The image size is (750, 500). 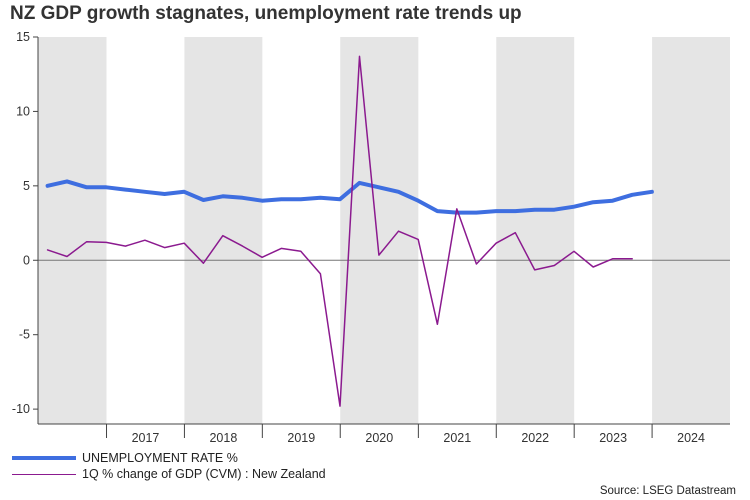 I want to click on shade-band-2024, so click(x=691, y=230).